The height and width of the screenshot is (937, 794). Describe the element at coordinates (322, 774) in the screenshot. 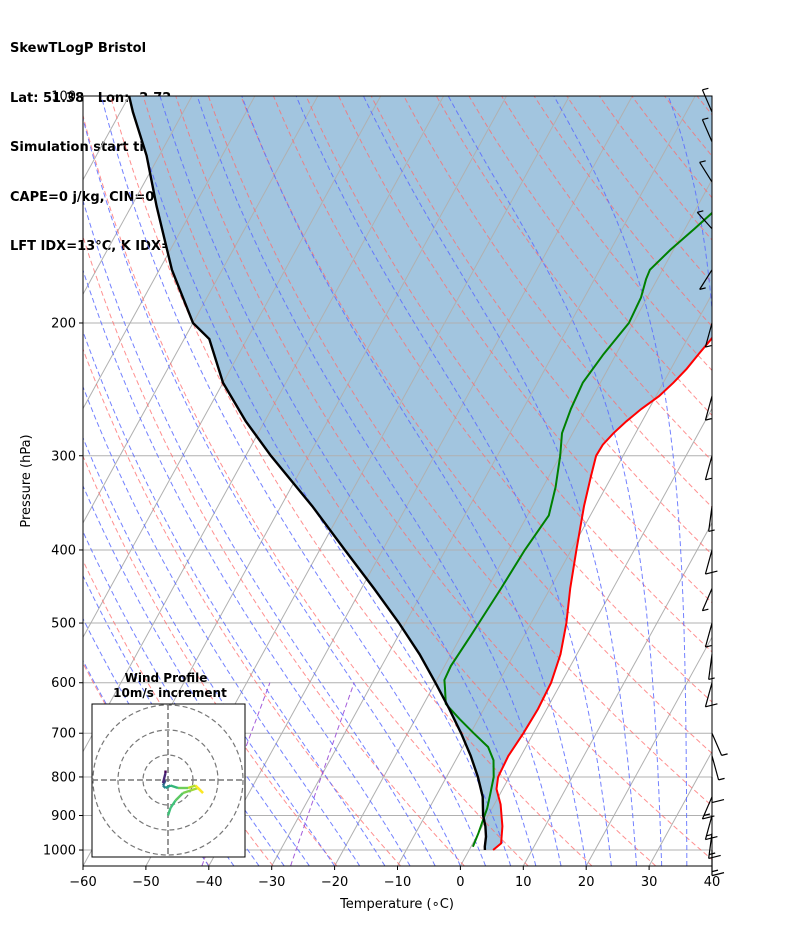

I see `mixing-ratio-line` at that location.